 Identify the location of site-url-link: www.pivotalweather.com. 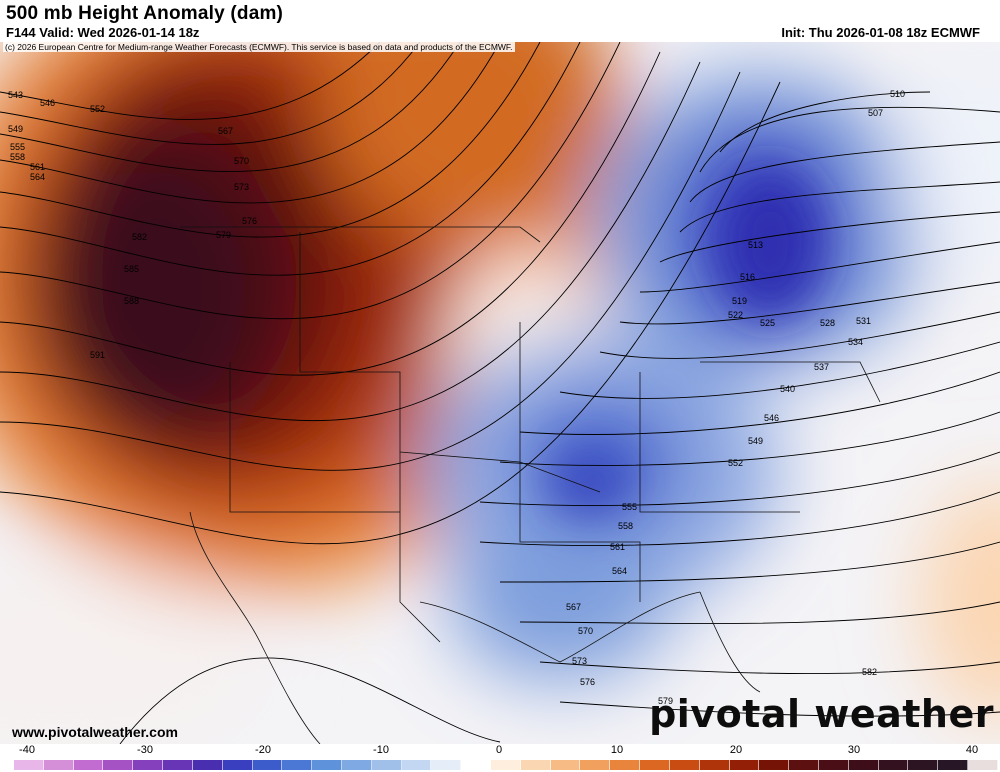
(95, 732).